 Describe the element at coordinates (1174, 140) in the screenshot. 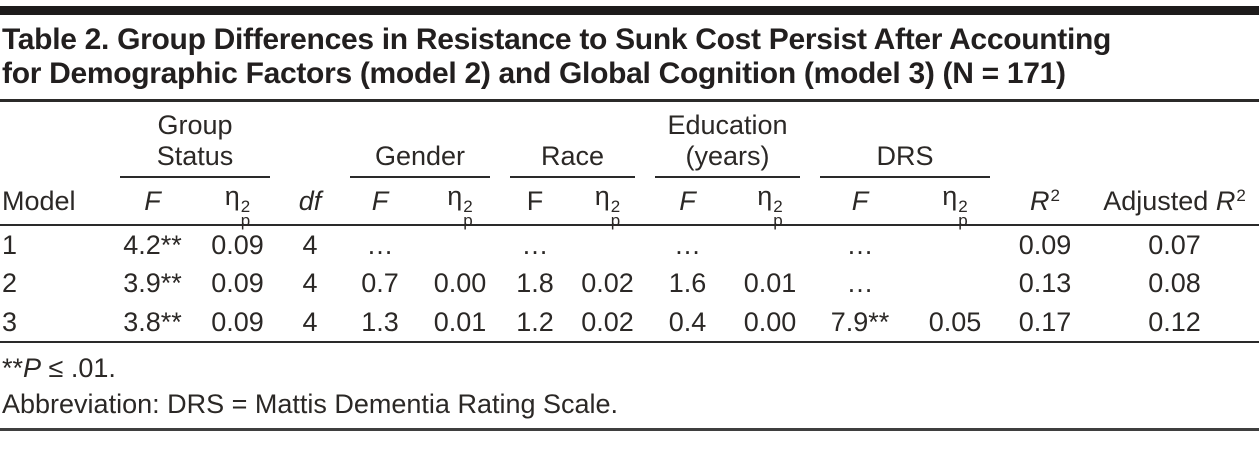

I see `spacer-adjusted-r2` at that location.